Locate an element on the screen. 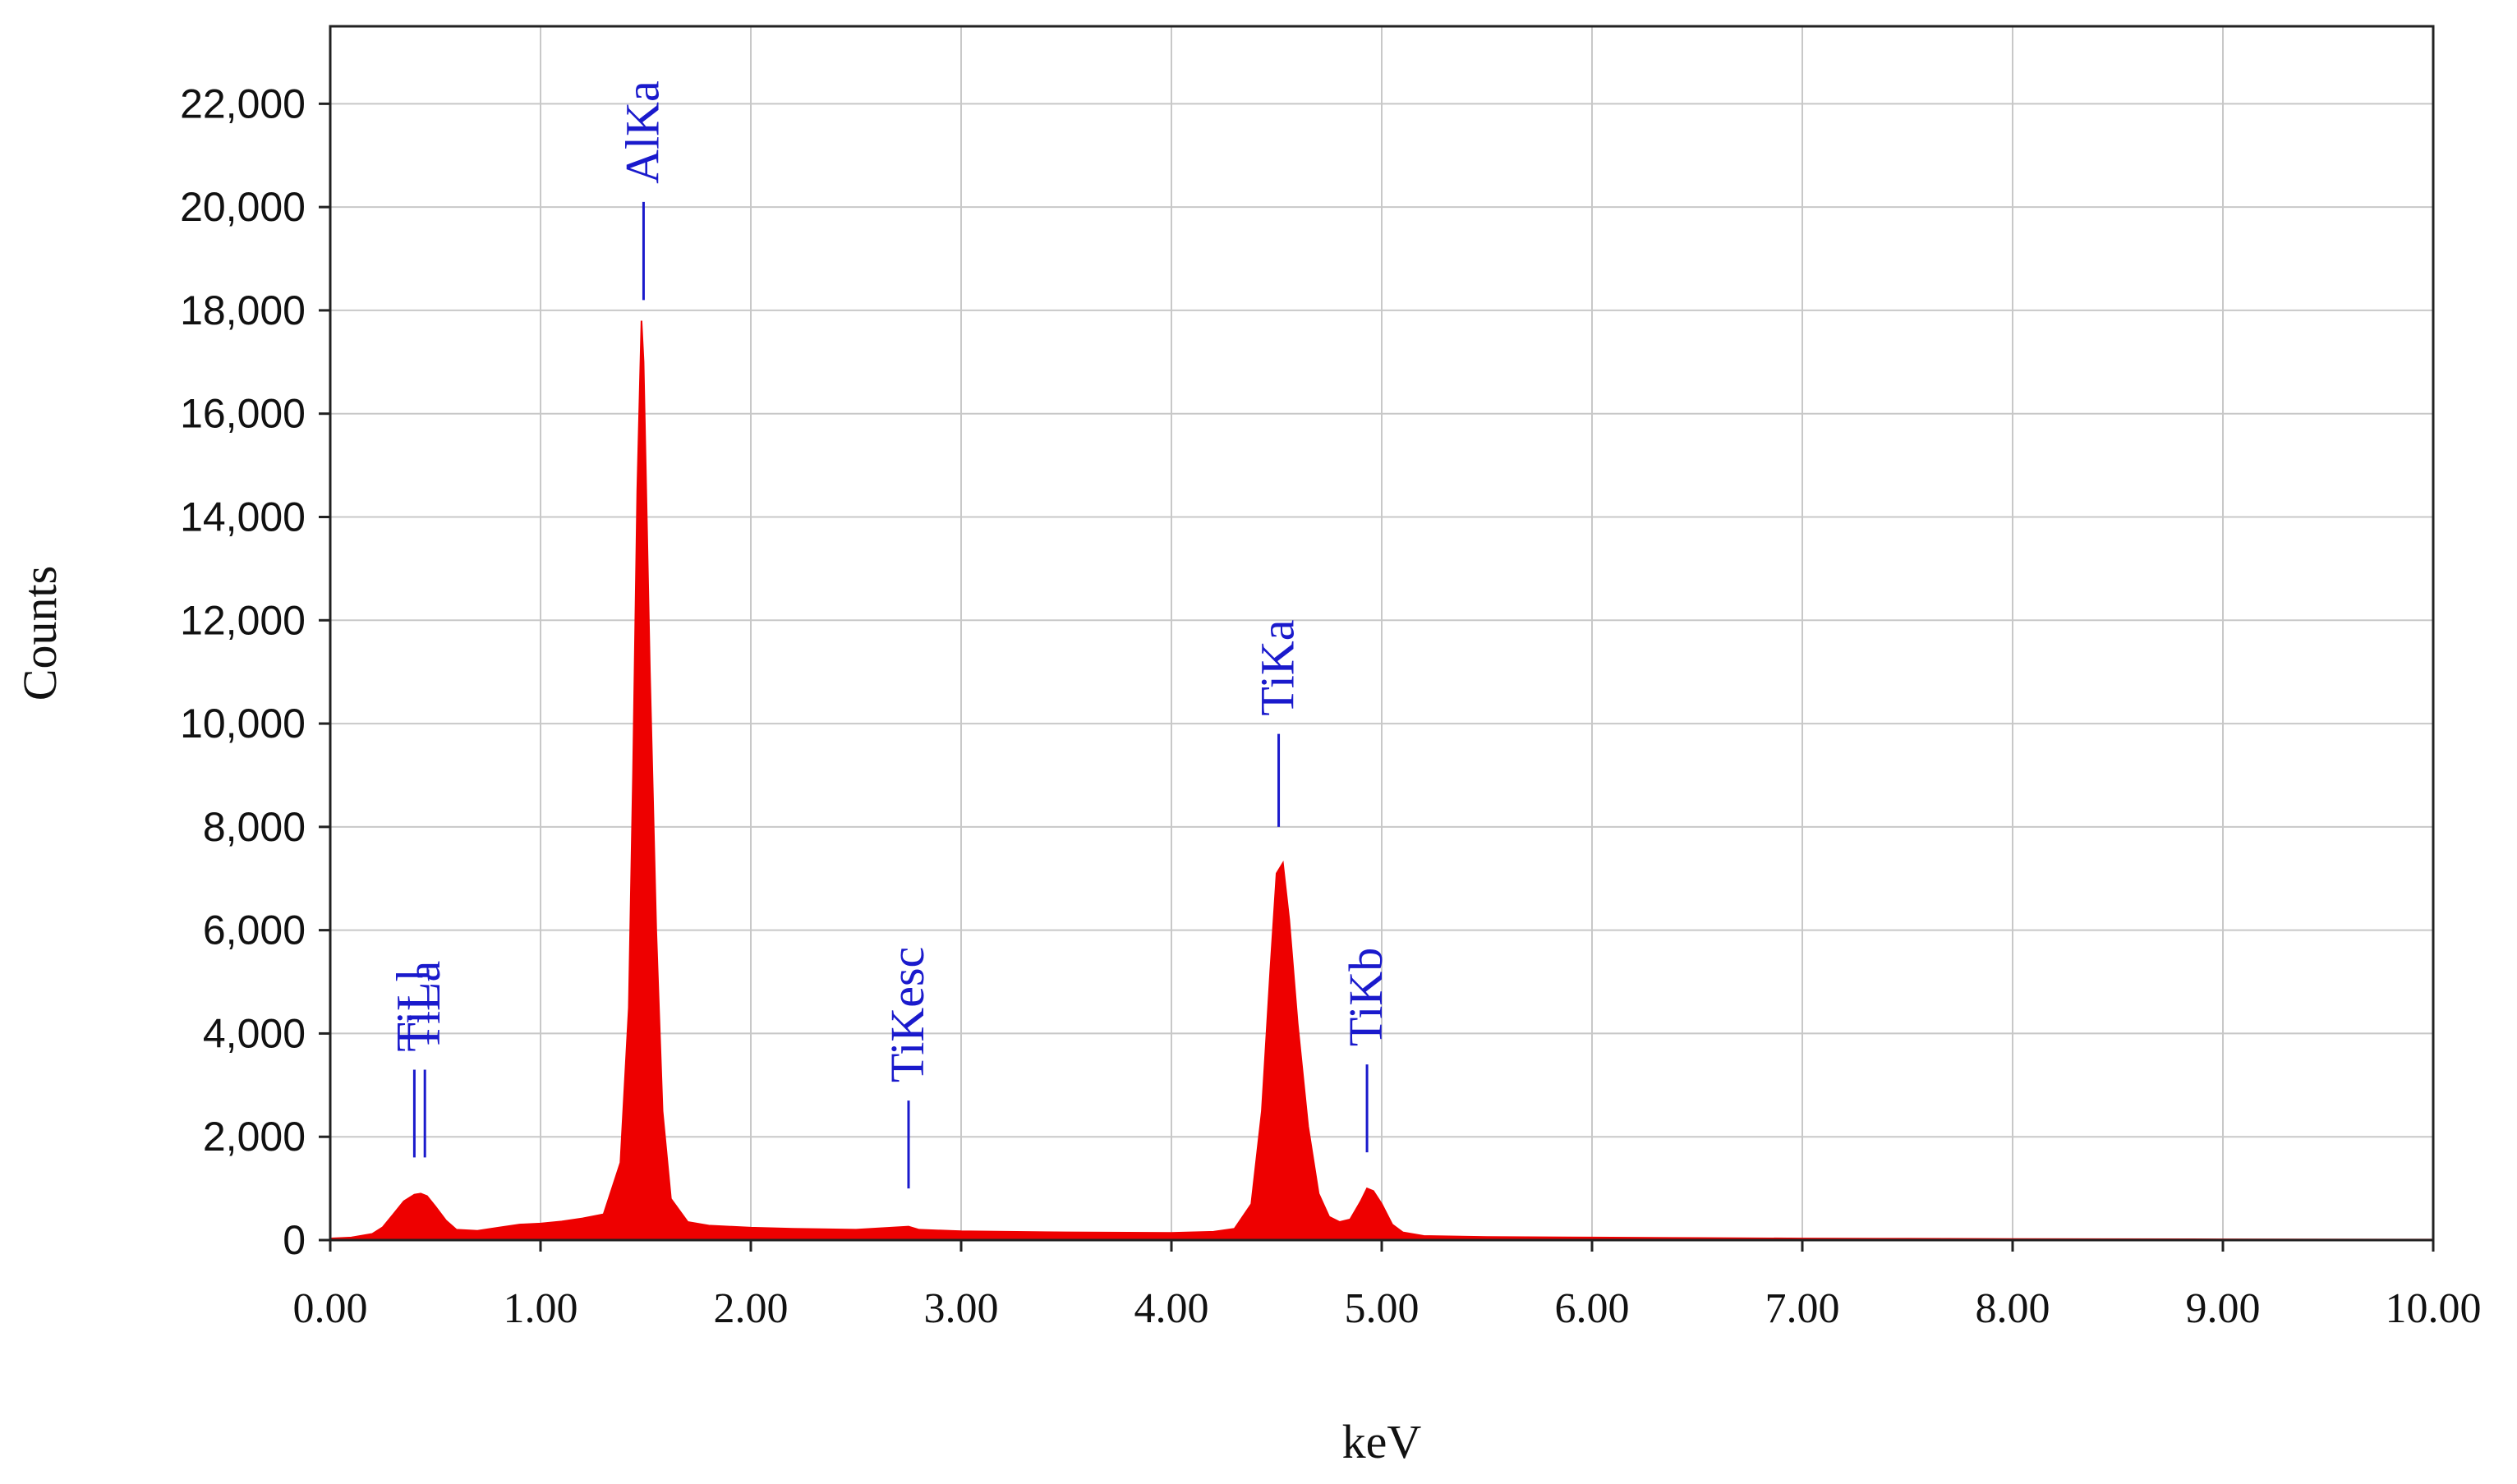 The width and height of the screenshot is (2517, 1484). y-axis-label: Counts is located at coordinates (40, 633).